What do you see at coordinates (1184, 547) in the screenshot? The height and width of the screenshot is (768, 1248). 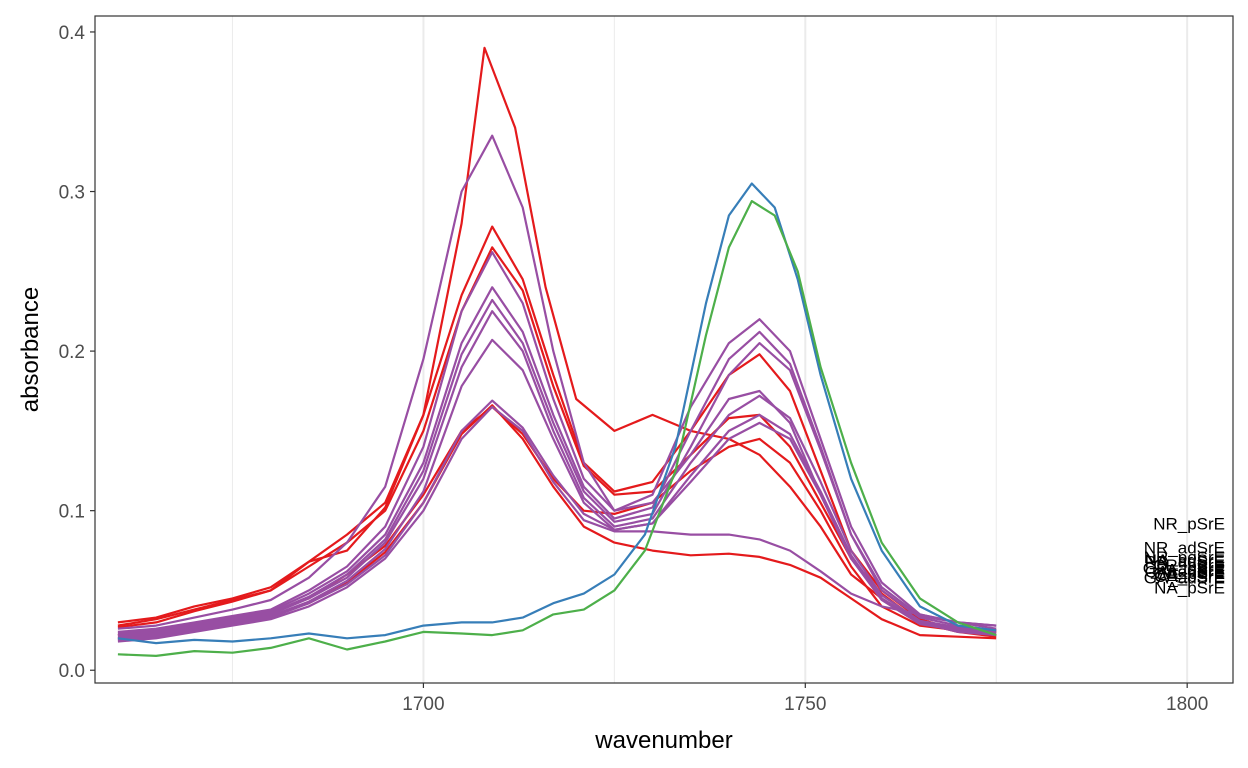 I see `end-label: NR_adSrE` at bounding box center [1184, 547].